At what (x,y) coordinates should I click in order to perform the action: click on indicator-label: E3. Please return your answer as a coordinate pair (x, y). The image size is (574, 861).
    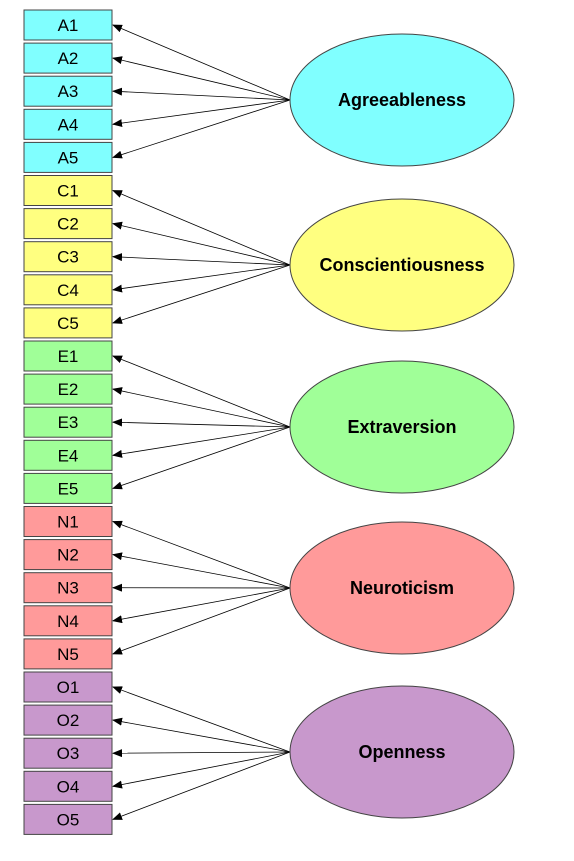
    Looking at the image, I should click on (68, 422).